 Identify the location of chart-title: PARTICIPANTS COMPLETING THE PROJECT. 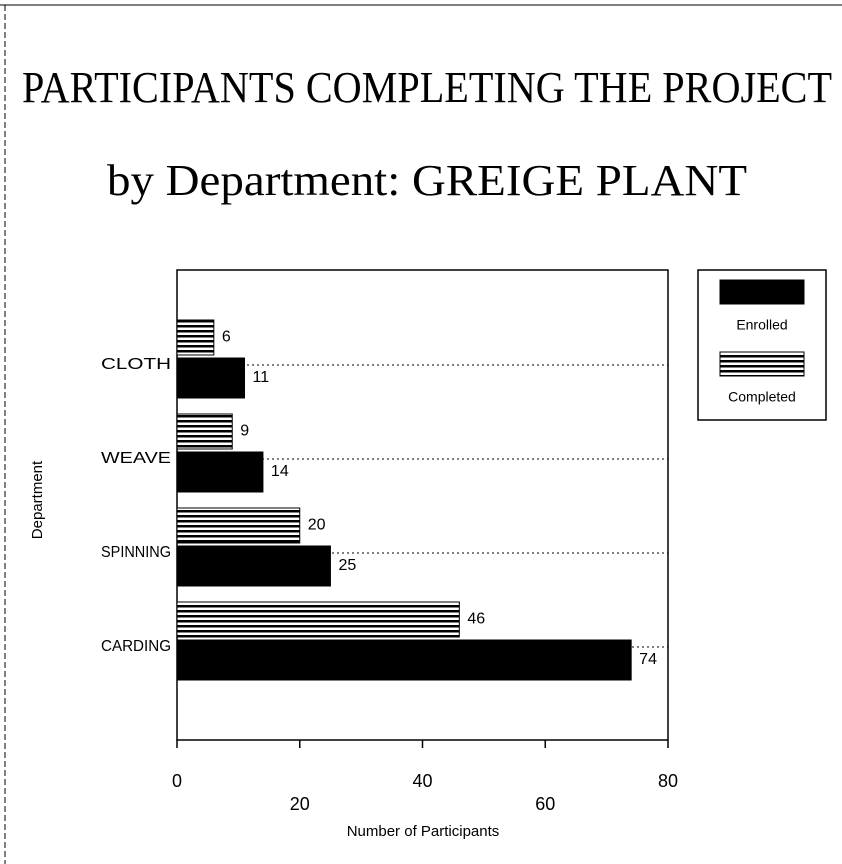
(427, 87).